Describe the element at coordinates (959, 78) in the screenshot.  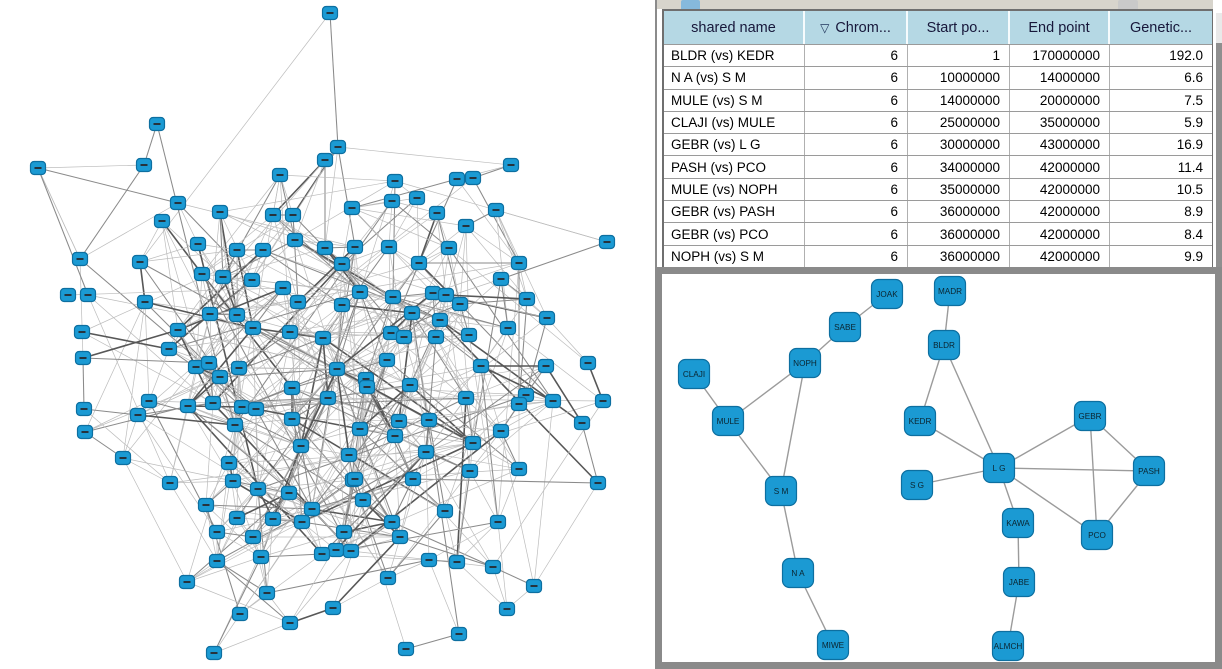
I see `table-cell: 10000000` at that location.